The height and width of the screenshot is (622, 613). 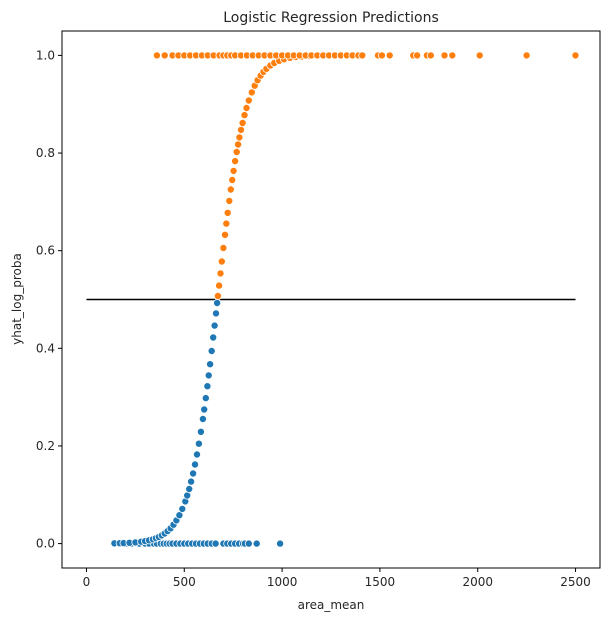 What do you see at coordinates (380, 582) in the screenshot?
I see `x-tick-label: 1500` at bounding box center [380, 582].